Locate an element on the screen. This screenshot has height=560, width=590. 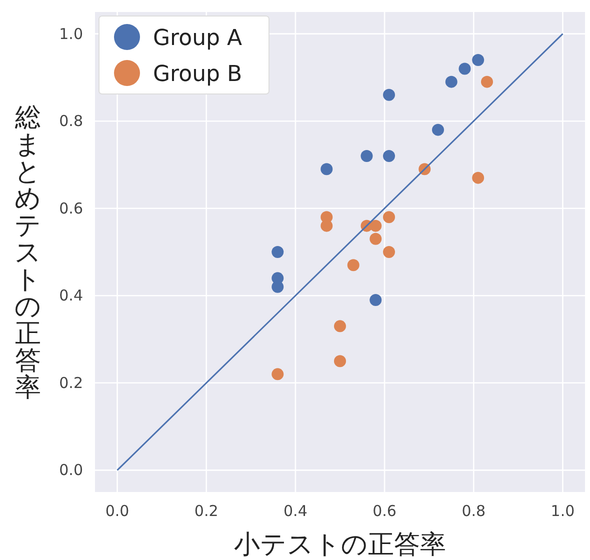
x-tick-label: 0.4 is located at coordinates (296, 511).